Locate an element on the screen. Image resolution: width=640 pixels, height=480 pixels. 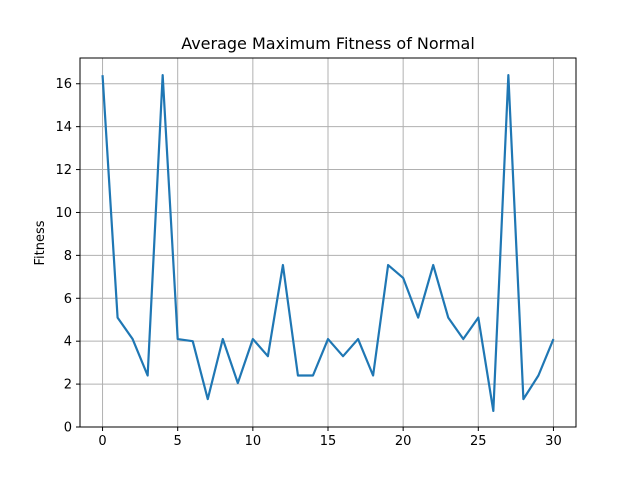
x-tick-label: 30 is located at coordinates (553, 441).